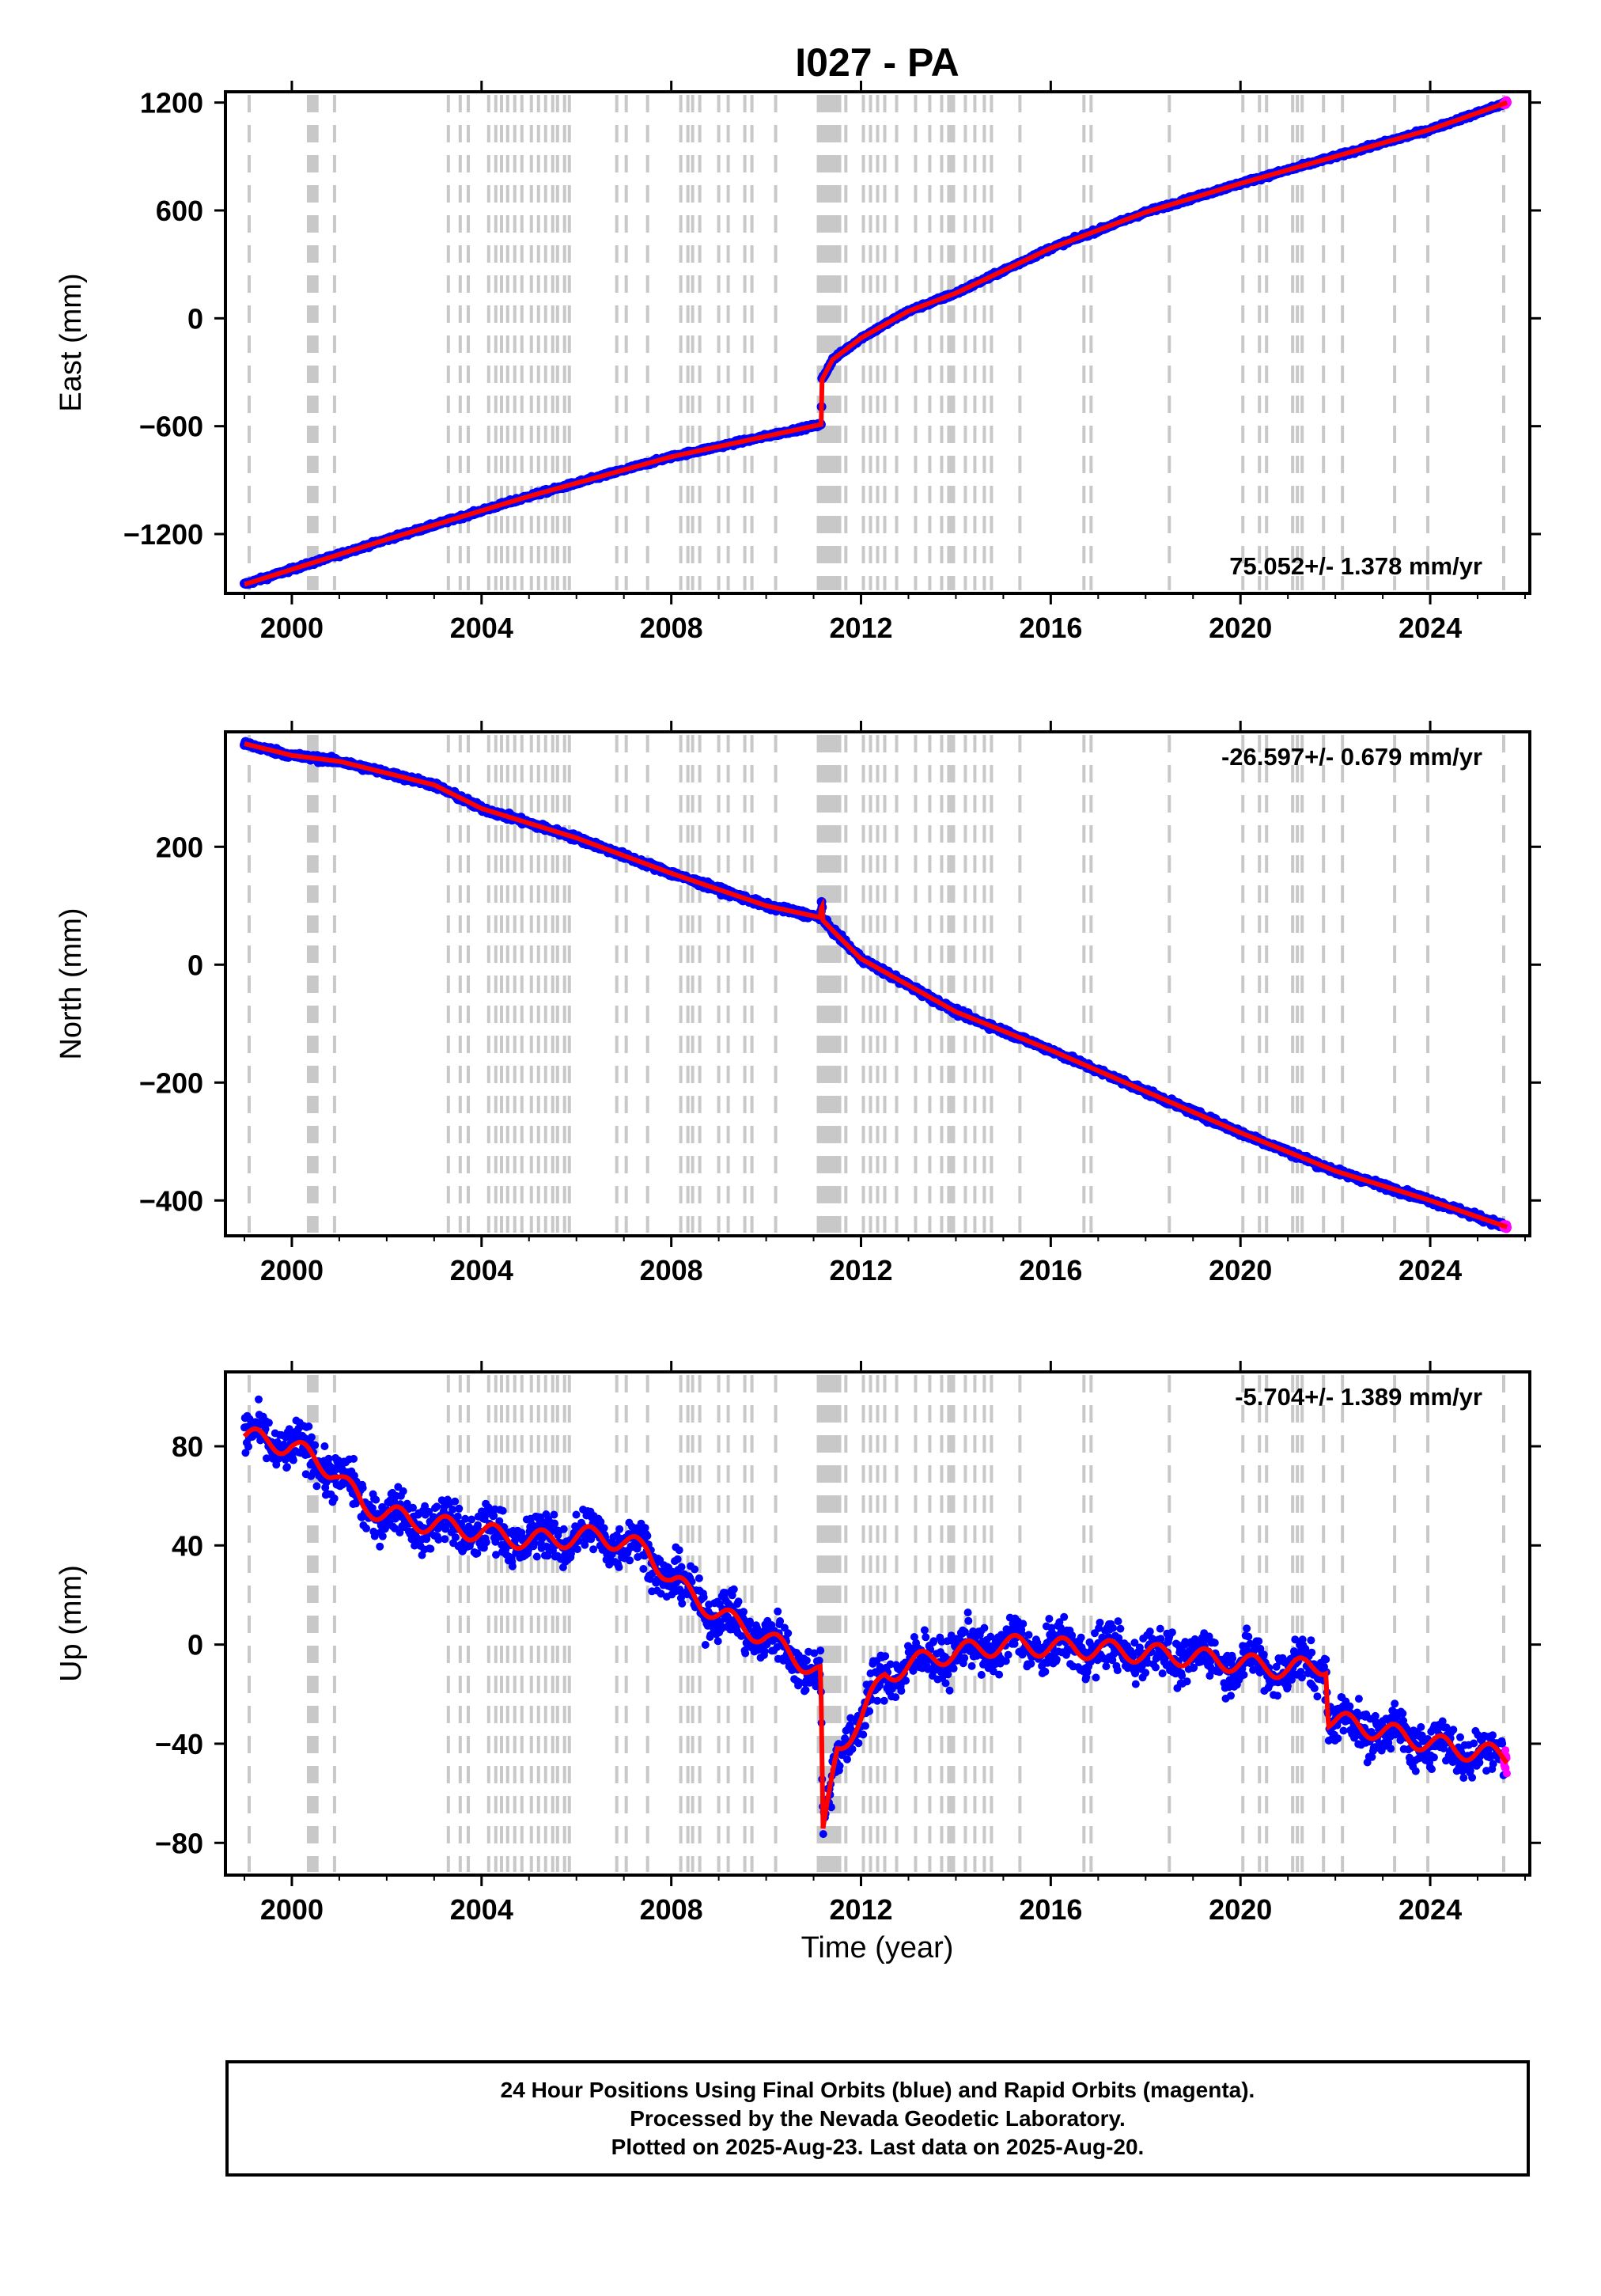 Image resolution: width=1601 pixels, height=2296 pixels. Describe the element at coordinates (71, 342) in the screenshot. I see `y-axis-label: East (mm)` at that location.